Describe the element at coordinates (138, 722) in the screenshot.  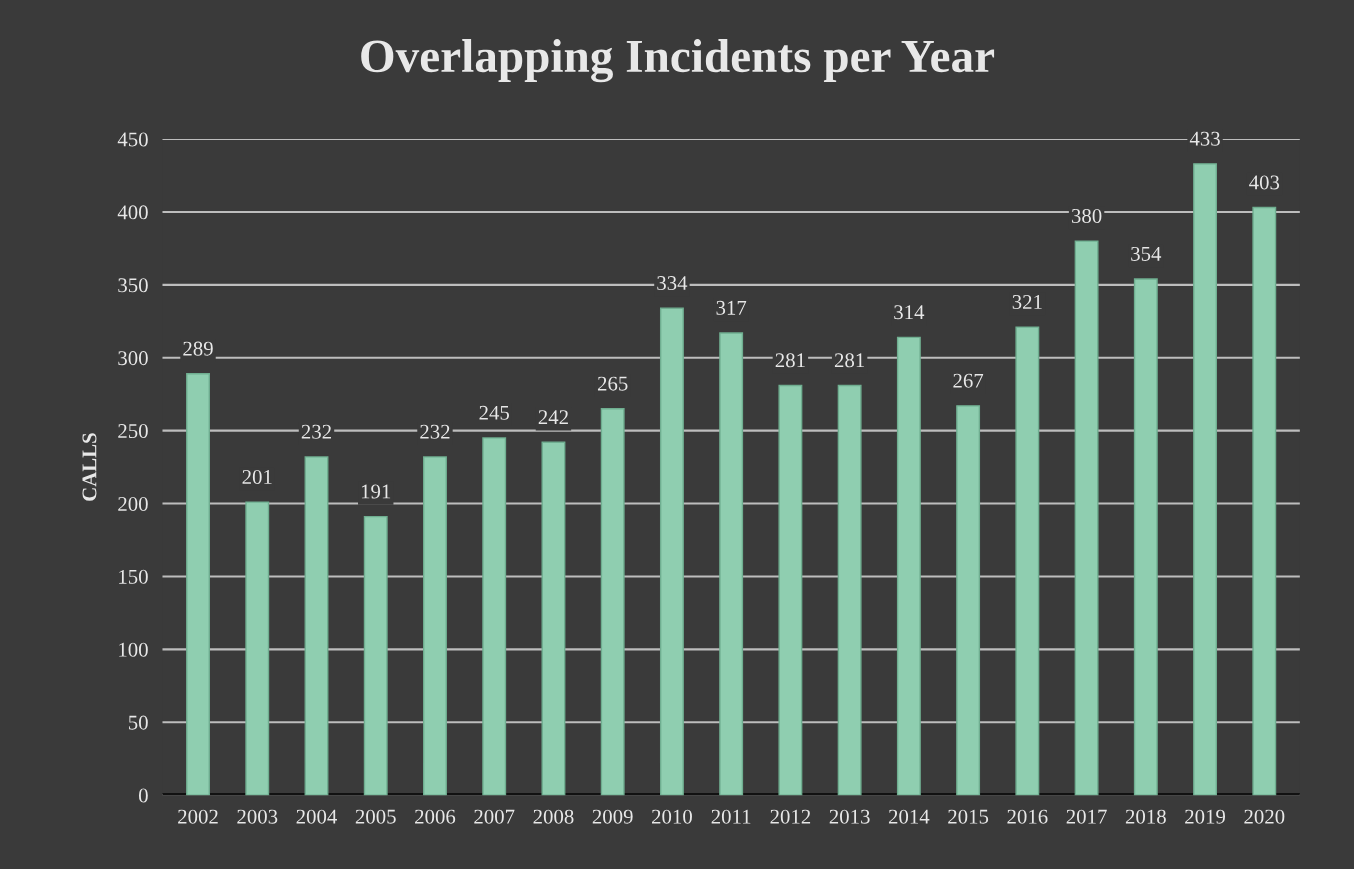
I see `y-tick-label: 50` at that location.